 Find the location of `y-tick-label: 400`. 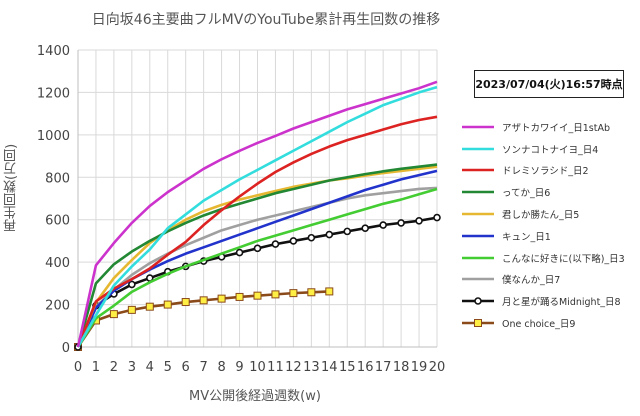

y-tick-label: 400 is located at coordinates (57, 263).